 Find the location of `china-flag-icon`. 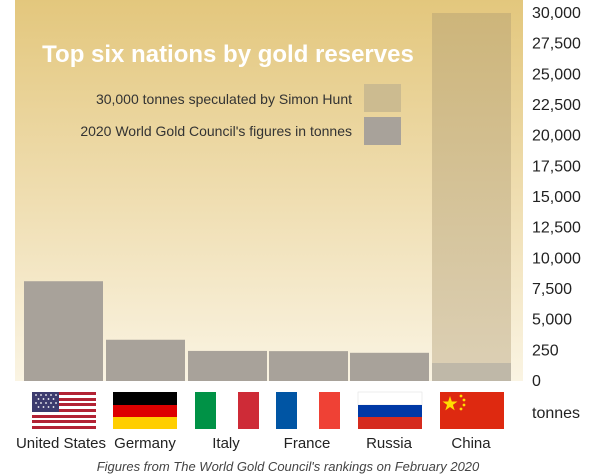

china-flag-icon is located at coordinates (472, 410).